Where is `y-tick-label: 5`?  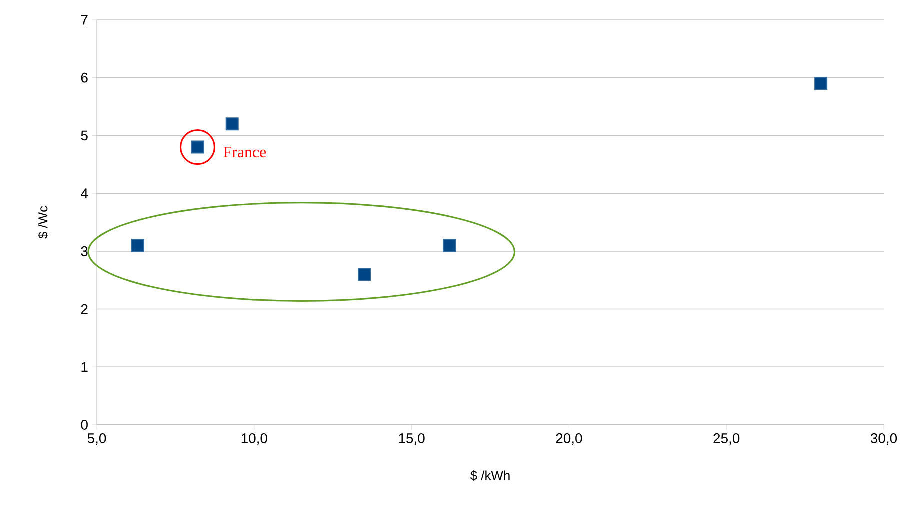
y-tick-label: 5 is located at coordinates (84, 135).